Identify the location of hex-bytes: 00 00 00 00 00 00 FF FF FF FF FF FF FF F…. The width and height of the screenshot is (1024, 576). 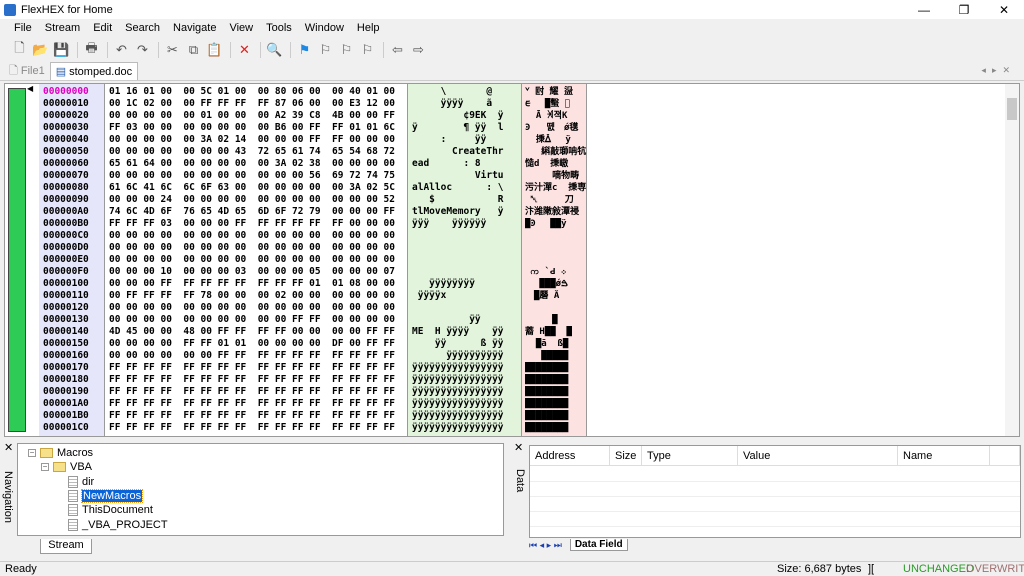
(252, 355).